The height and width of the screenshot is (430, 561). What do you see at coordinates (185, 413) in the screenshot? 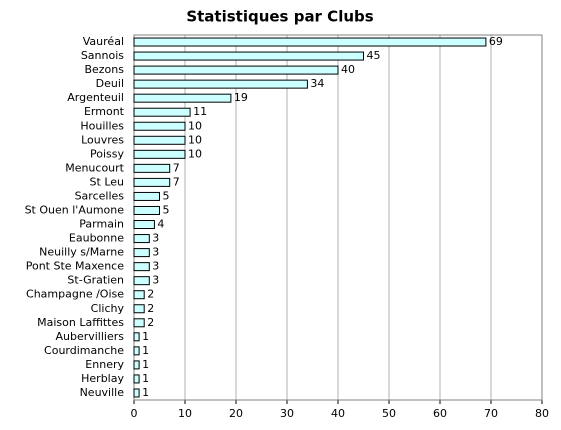
I see `x-tick-label: 10` at bounding box center [185, 413].